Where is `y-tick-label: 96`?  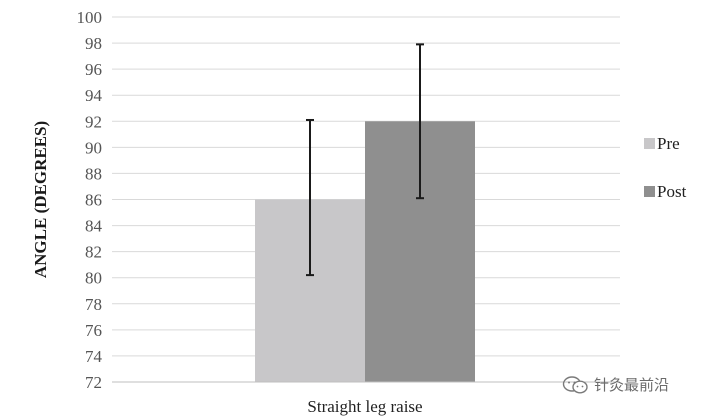
y-tick-label: 96 is located at coordinates (93, 69).